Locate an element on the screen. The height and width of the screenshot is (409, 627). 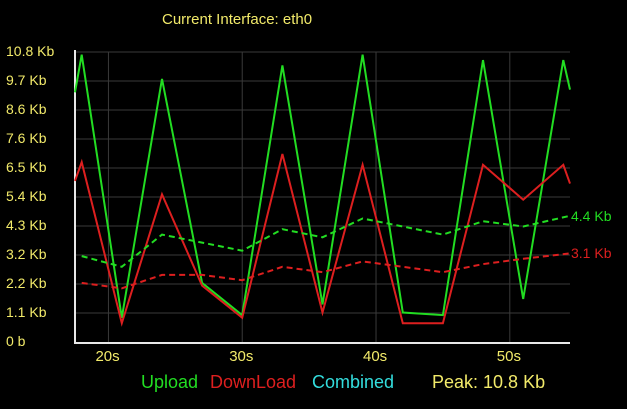
average-end-label: 4.4 Kb is located at coordinates (591, 215).